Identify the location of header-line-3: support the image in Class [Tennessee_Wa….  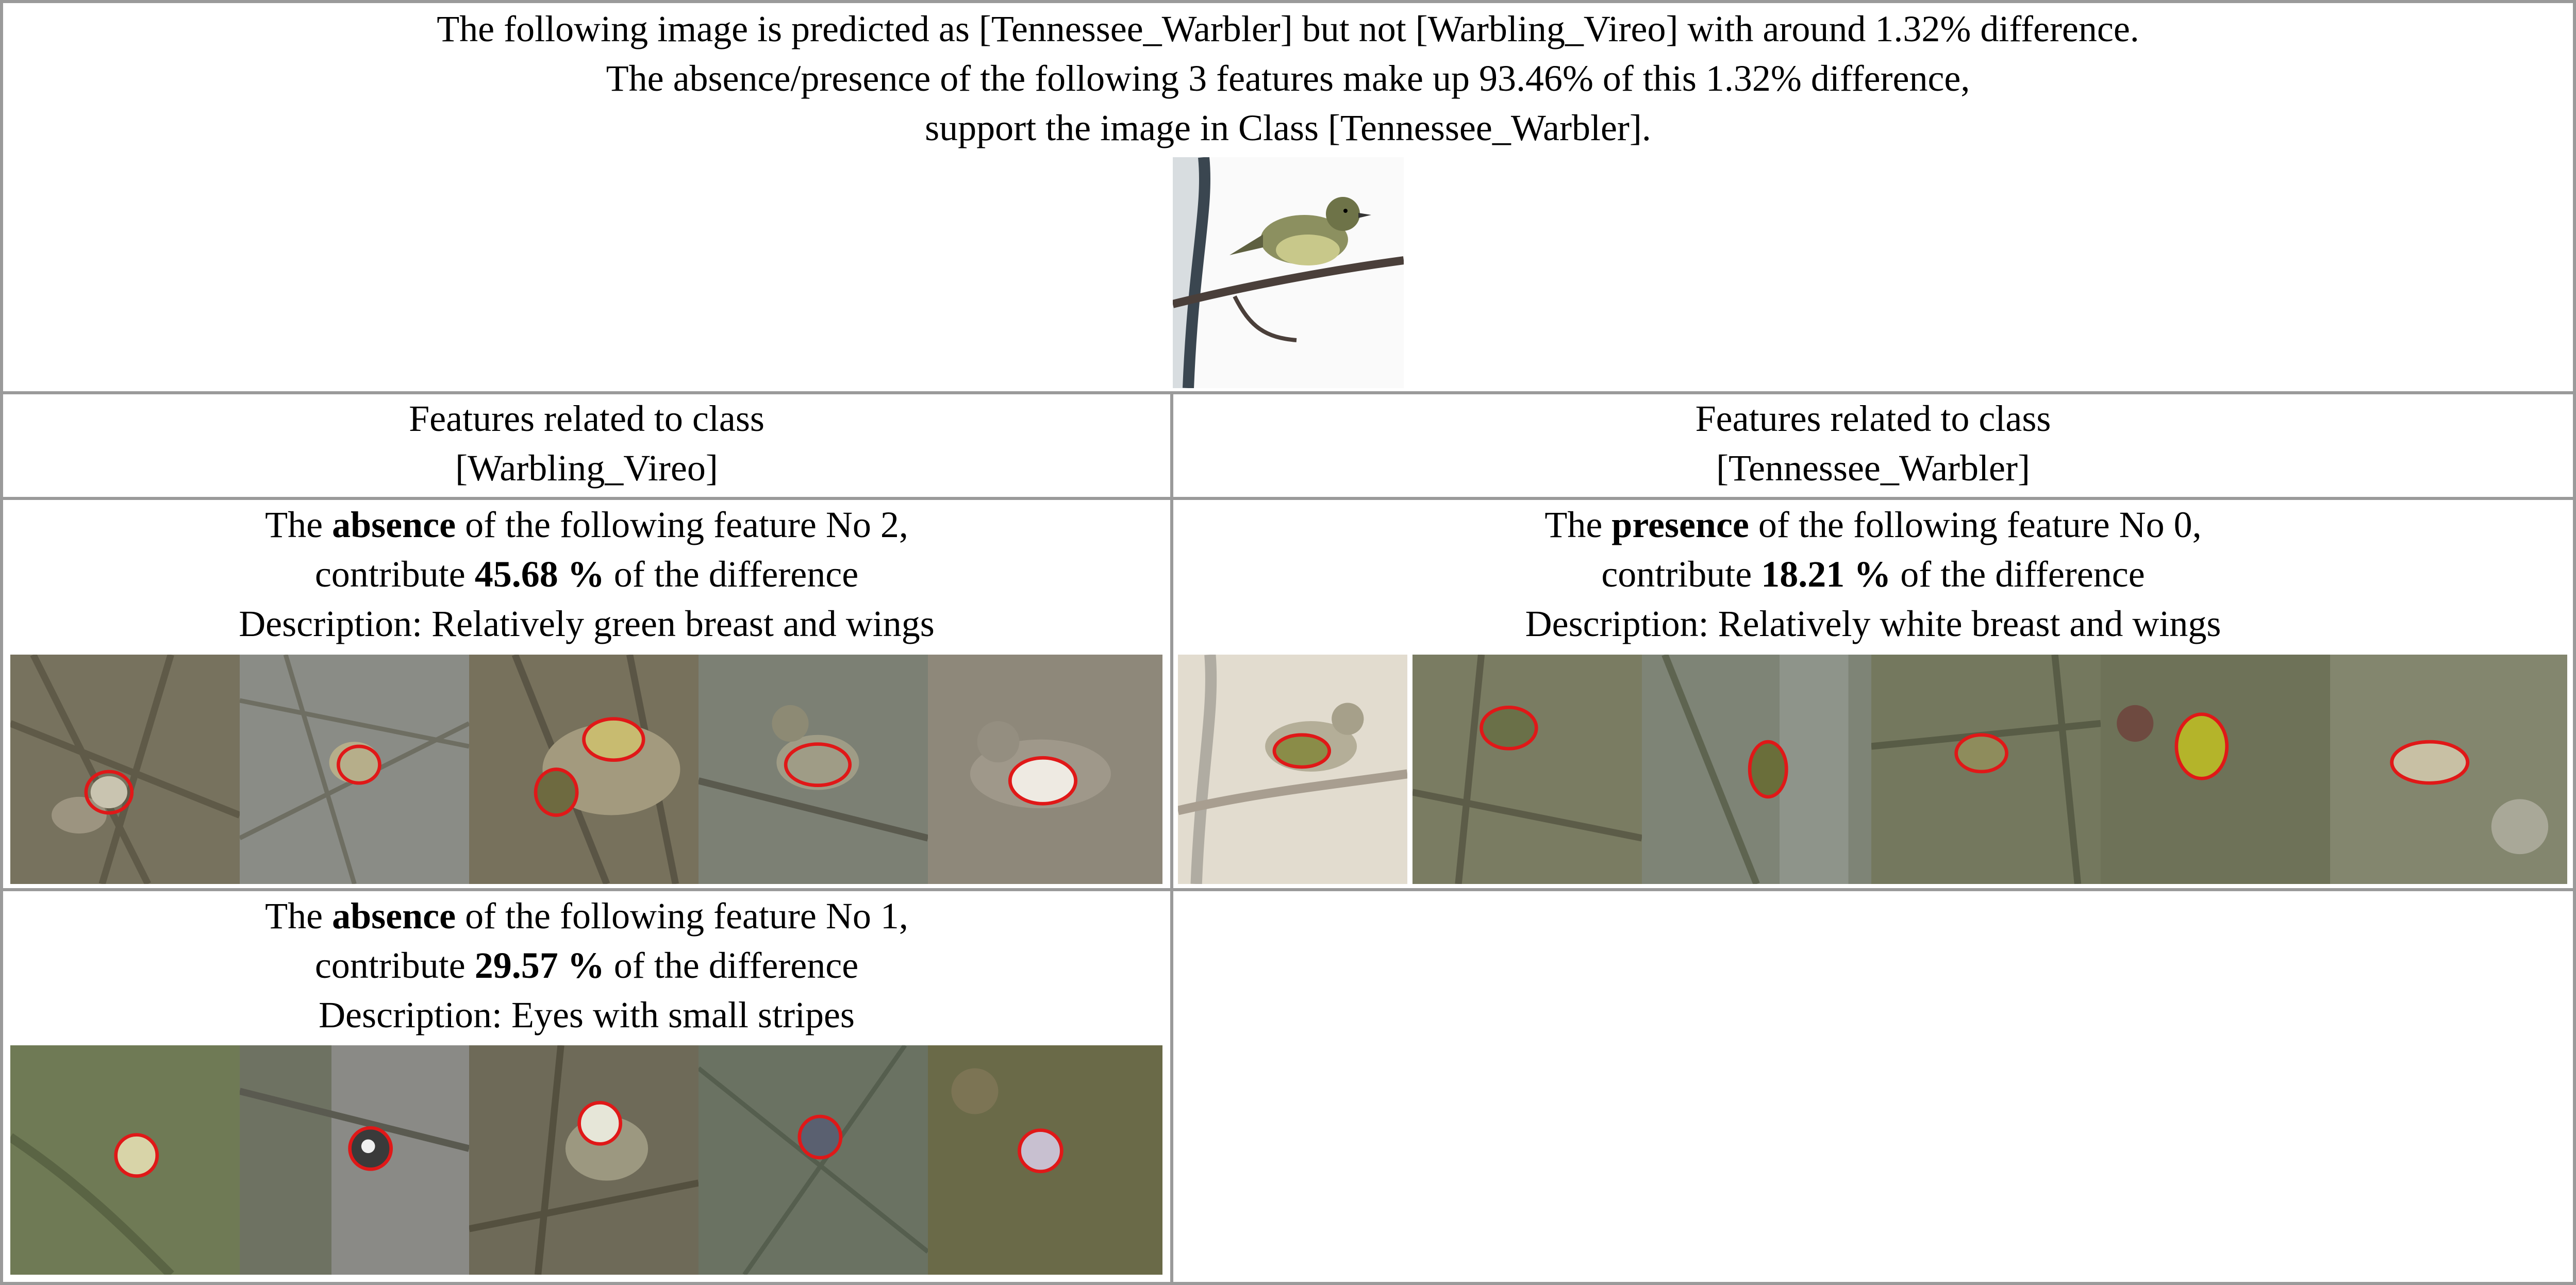
(1288, 127).